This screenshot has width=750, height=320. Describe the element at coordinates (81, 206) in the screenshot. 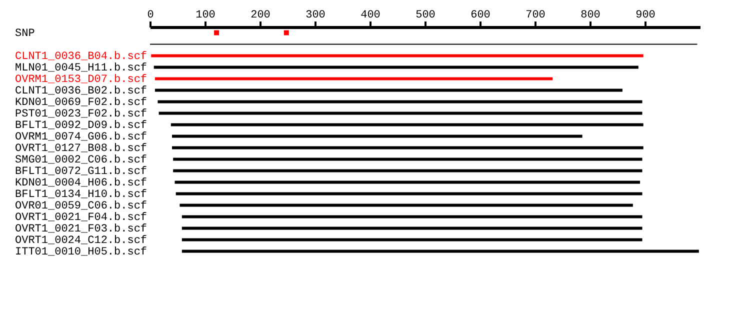

I see `y-tick-label: OVR01_0059_C06.b.scf` at that location.